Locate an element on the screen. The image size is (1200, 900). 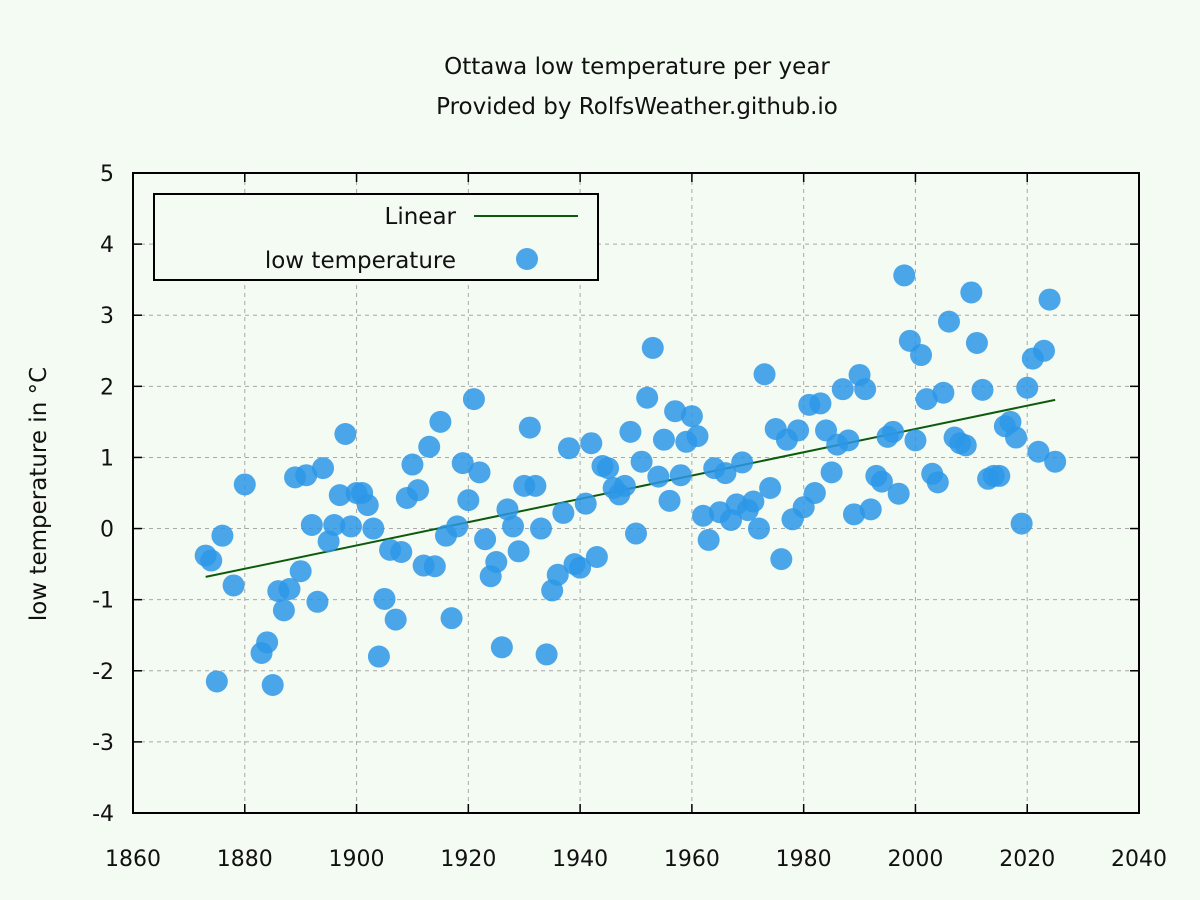
x-tick-label: 1940 is located at coordinates (580, 859).